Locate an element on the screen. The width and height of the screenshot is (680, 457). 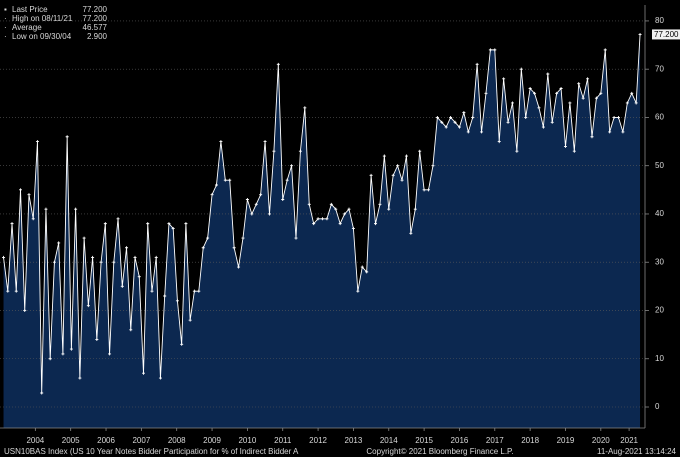
x-tick-label: 2008 is located at coordinates (177, 440).